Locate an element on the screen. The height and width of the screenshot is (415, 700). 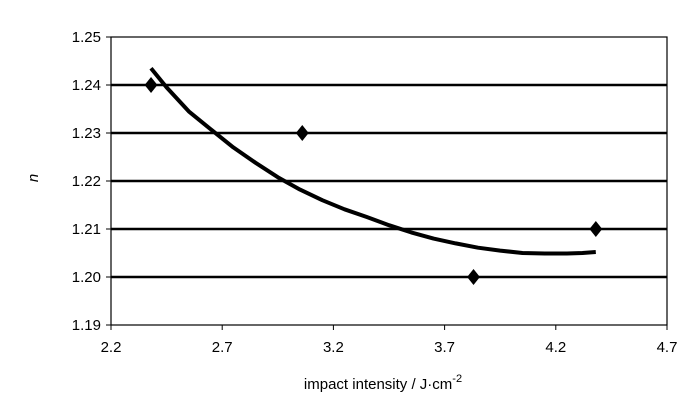
x-tick-label: 2.2 is located at coordinates (111, 347).